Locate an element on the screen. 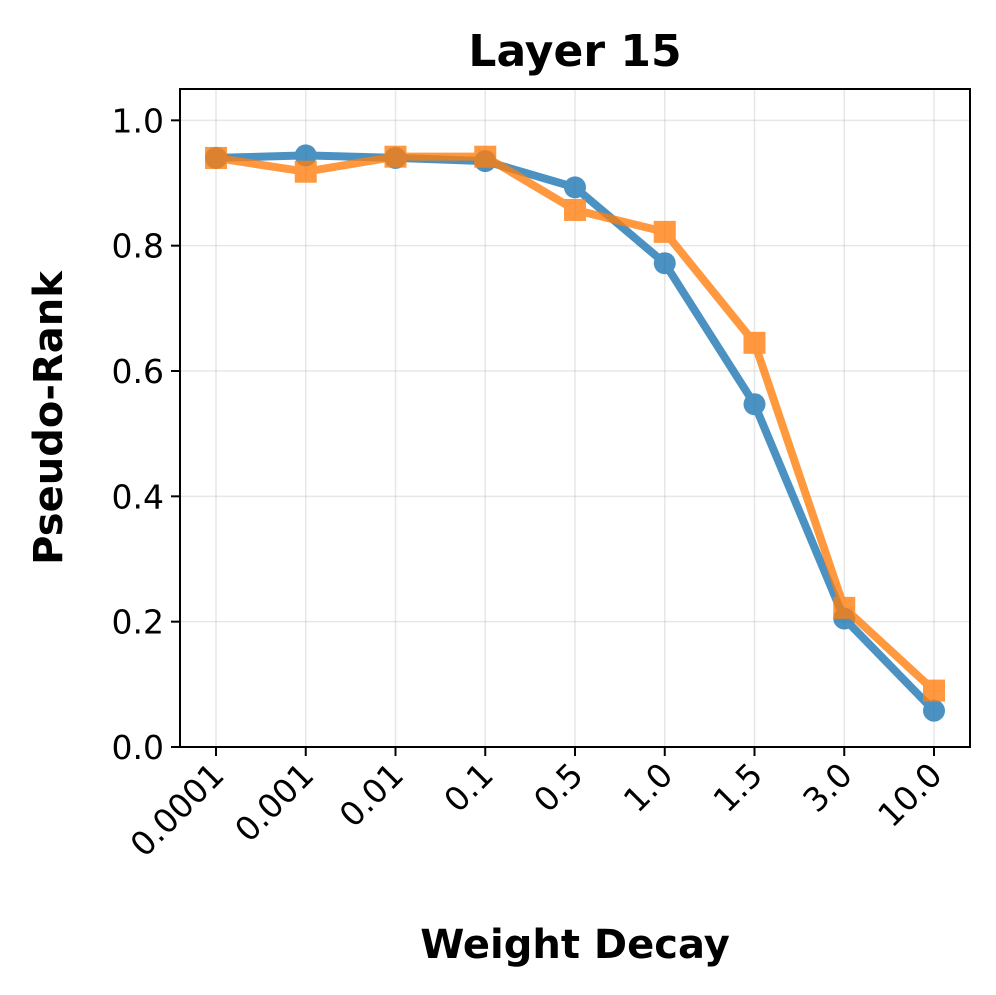 Image resolution: width=996 pixels, height=995 pixels. y-tick-label: 0.2 is located at coordinates (138, 622).